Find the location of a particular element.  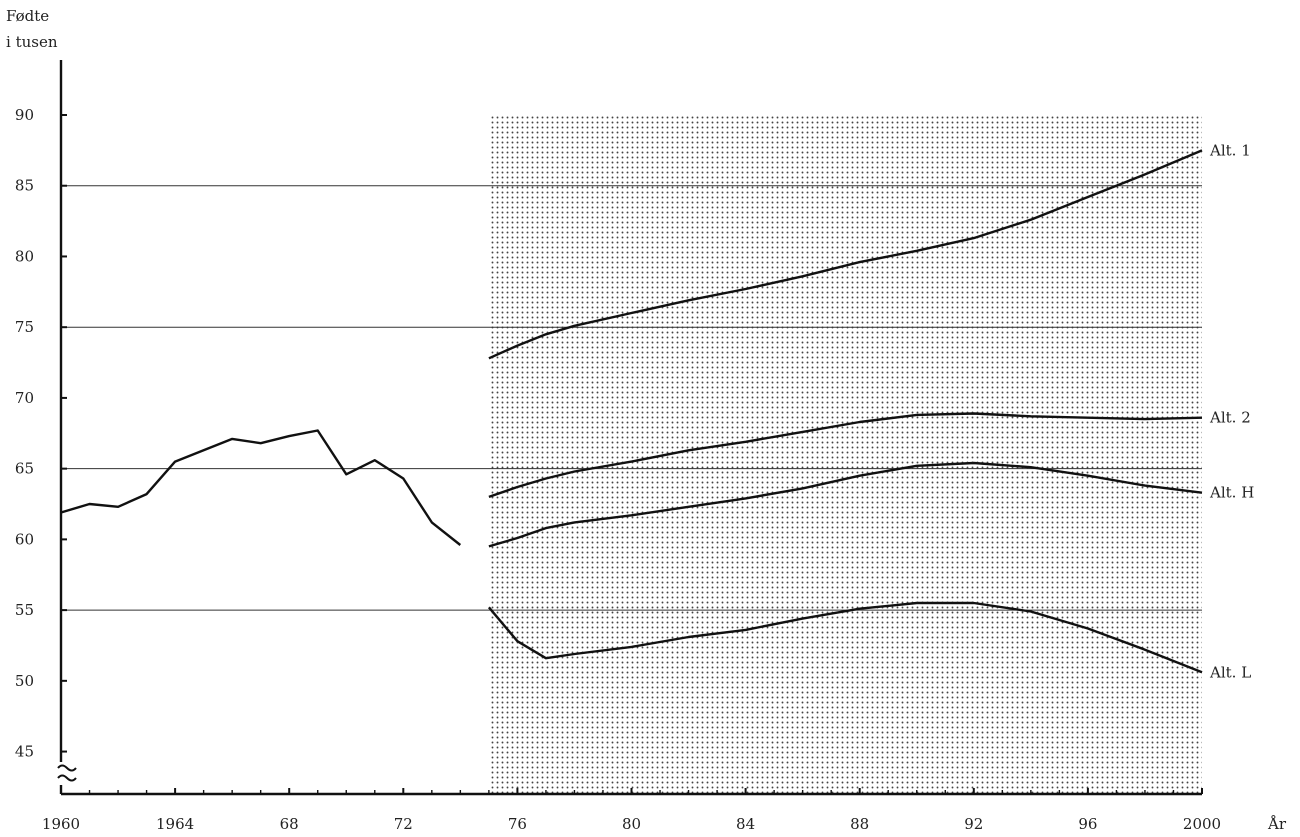

y-tick-label-60: 60 is located at coordinates (24, 539).